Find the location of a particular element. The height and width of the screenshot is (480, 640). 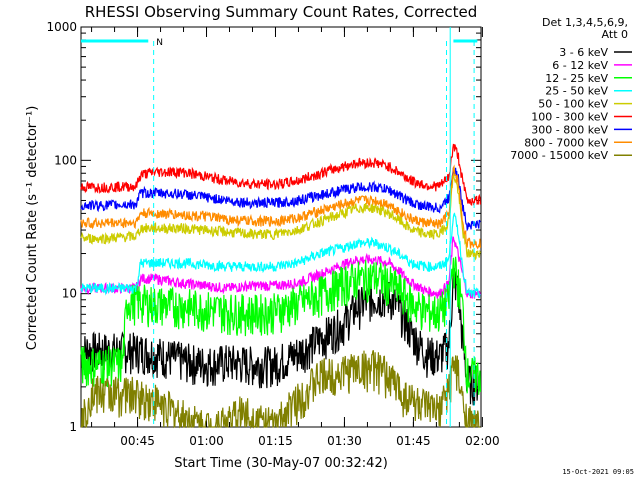

legend-label: 6 - 12 keV is located at coordinates (580, 65).